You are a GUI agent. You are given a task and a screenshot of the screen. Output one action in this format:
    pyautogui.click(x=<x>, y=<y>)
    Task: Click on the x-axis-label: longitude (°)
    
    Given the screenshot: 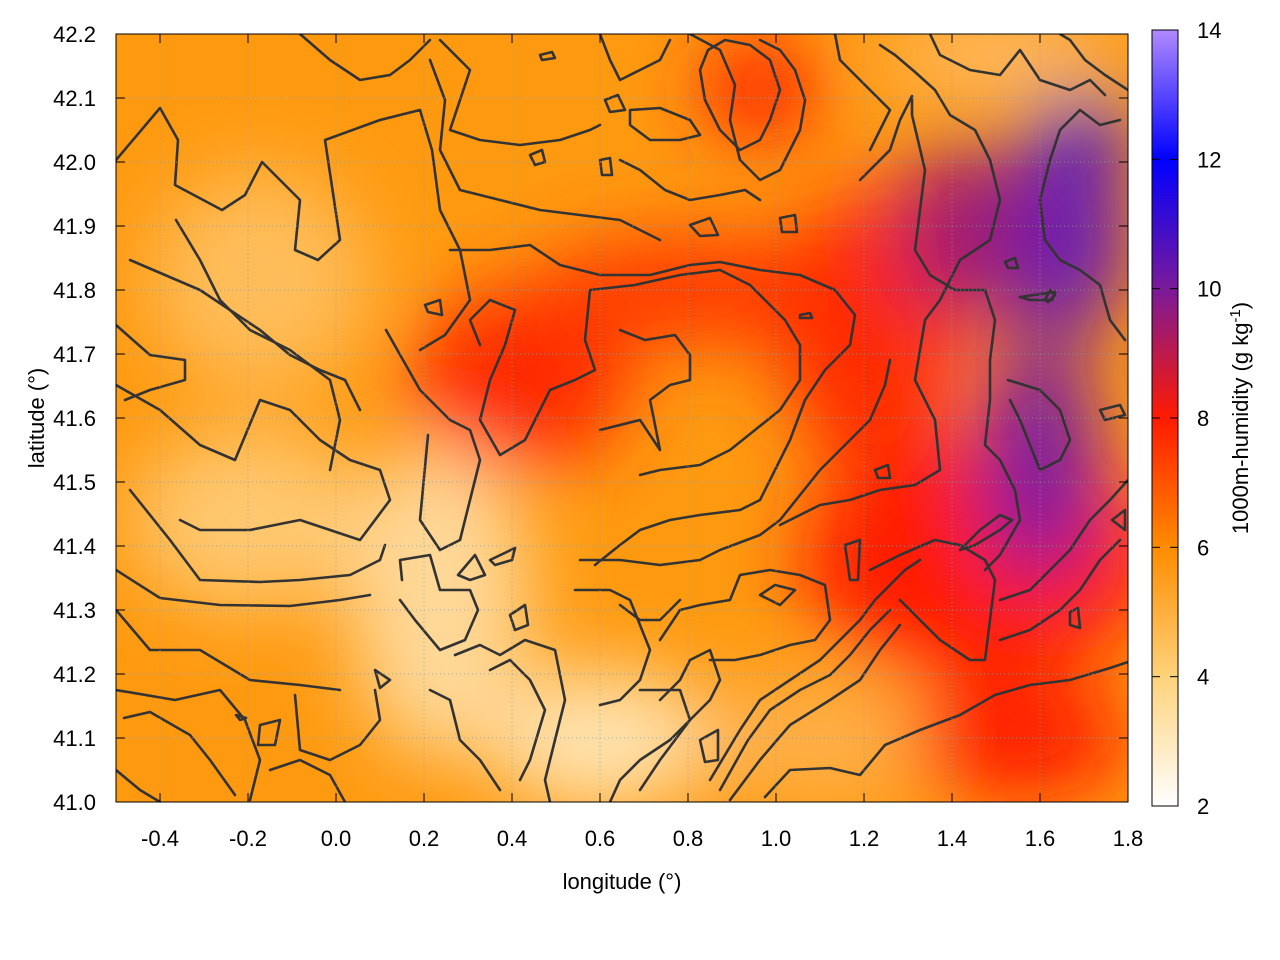 What is the action you would take?
    pyautogui.click(x=622, y=881)
    